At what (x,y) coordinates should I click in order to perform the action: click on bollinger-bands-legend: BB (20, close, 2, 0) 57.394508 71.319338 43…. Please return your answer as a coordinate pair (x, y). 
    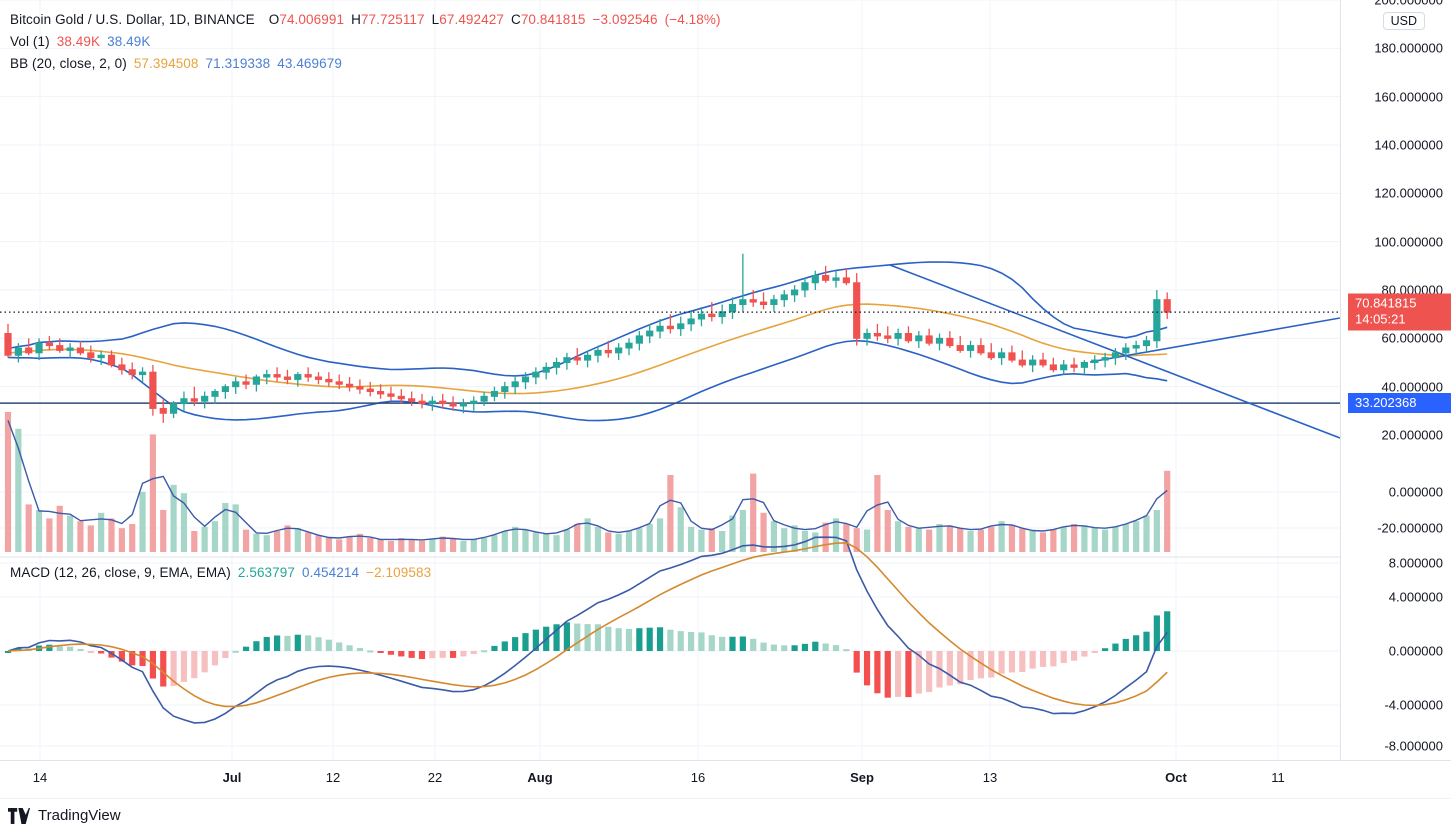
    Looking at the image, I should click on (176, 64).